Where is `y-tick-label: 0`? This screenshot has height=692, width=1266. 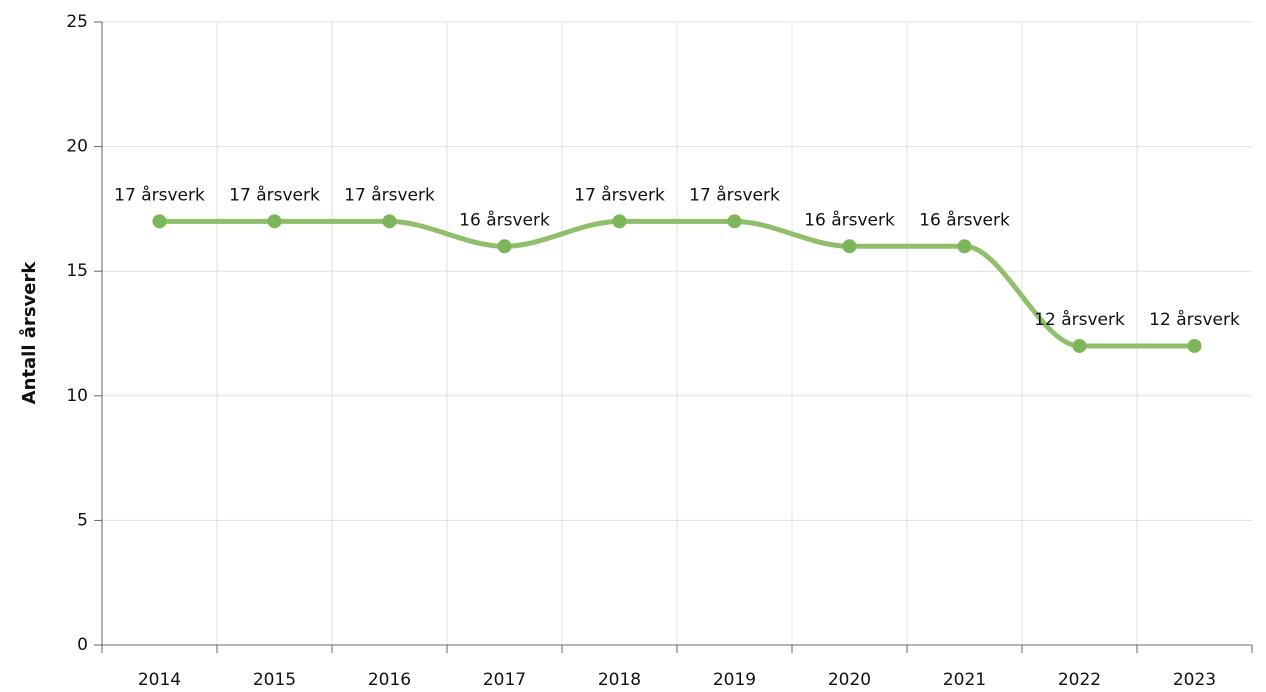
y-tick-label: 0 is located at coordinates (82, 645).